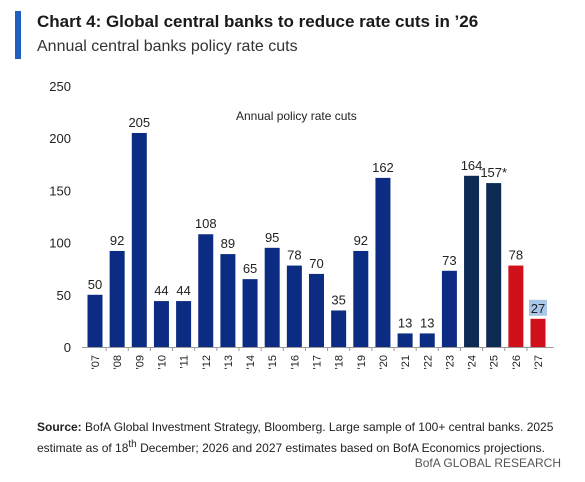 This screenshot has height=482, width=585. Describe the element at coordinates (272, 237) in the screenshot. I see `value-label: 95` at that location.